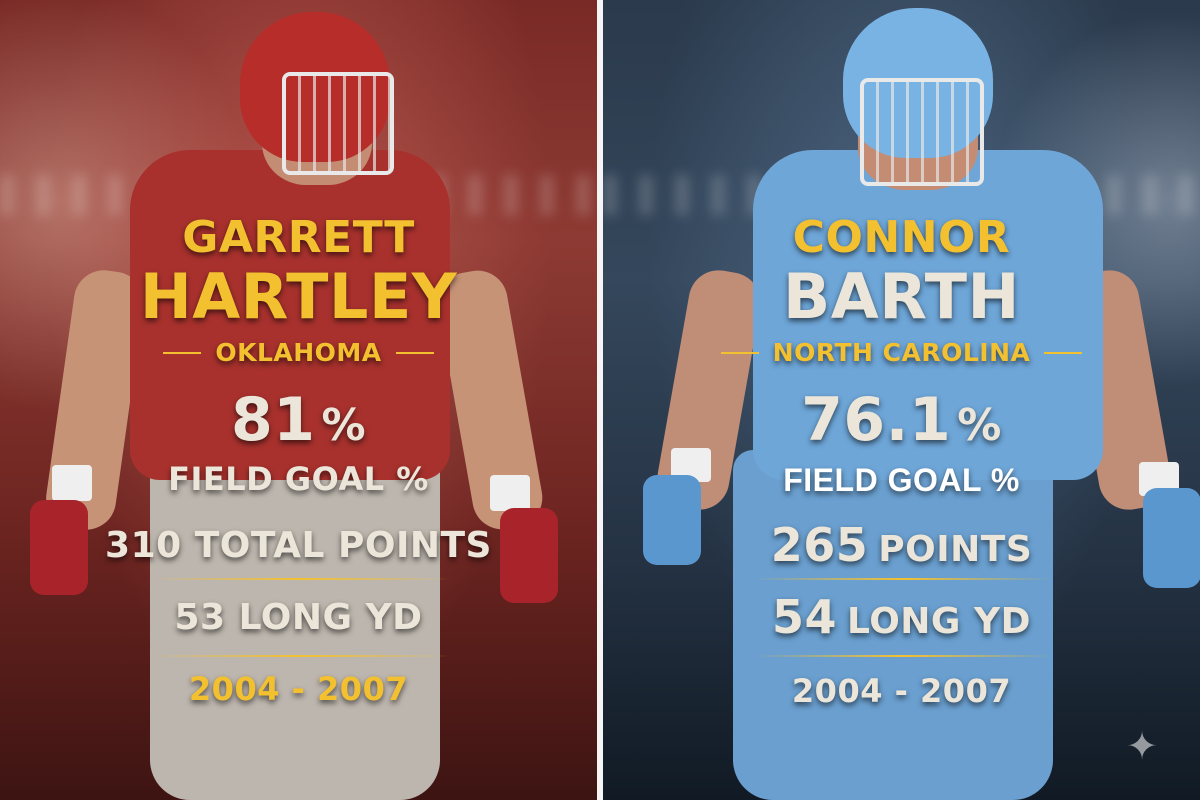 This screenshot has height=800, width=1200. Describe the element at coordinates (298, 617) in the screenshot. I see `long-field-goal: 53 LONG YD` at that location.